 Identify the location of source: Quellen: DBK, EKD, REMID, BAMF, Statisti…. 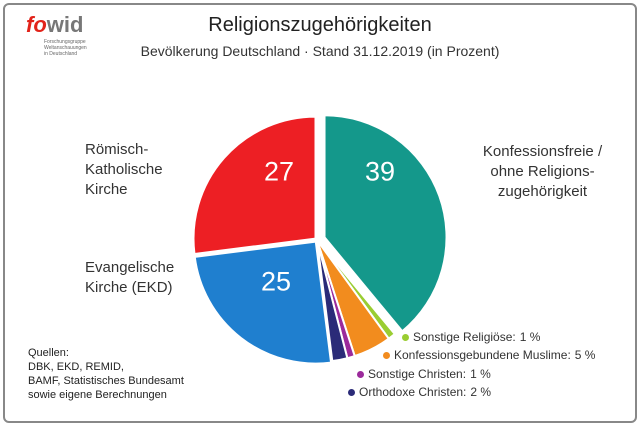
(106, 374).